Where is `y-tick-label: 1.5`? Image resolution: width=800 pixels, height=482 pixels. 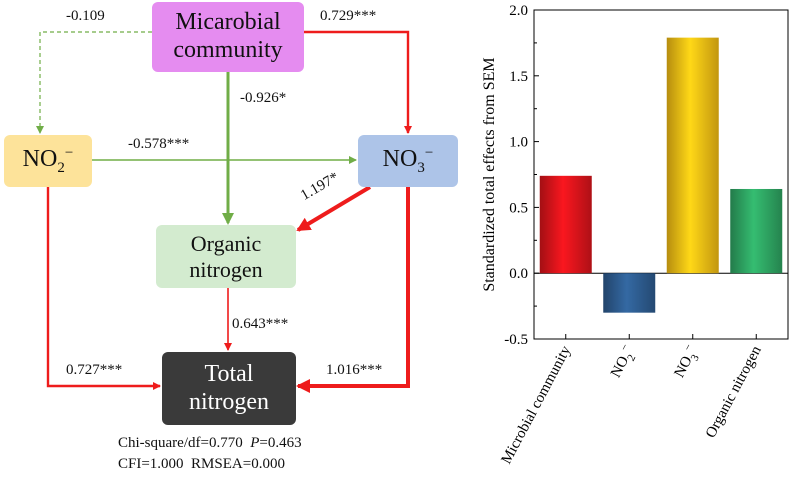
y-tick-label: 1.5 is located at coordinates (518, 77).